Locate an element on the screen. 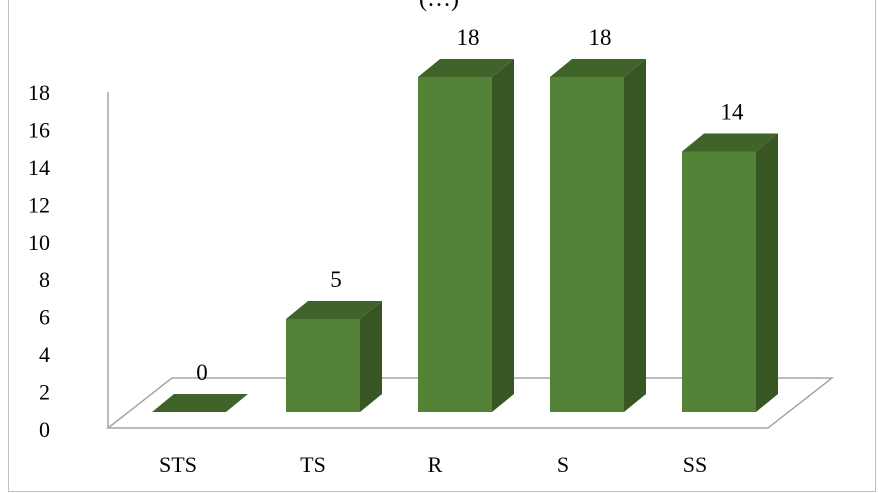 This screenshot has height=493, width=878. y-tick-label: 2 is located at coordinates (44, 392).